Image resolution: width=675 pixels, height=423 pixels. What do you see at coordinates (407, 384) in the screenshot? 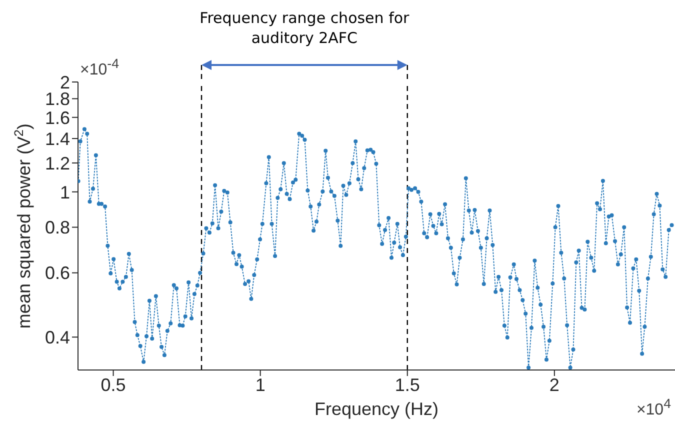
I see `x-tick-label: 1.5` at bounding box center [407, 384].